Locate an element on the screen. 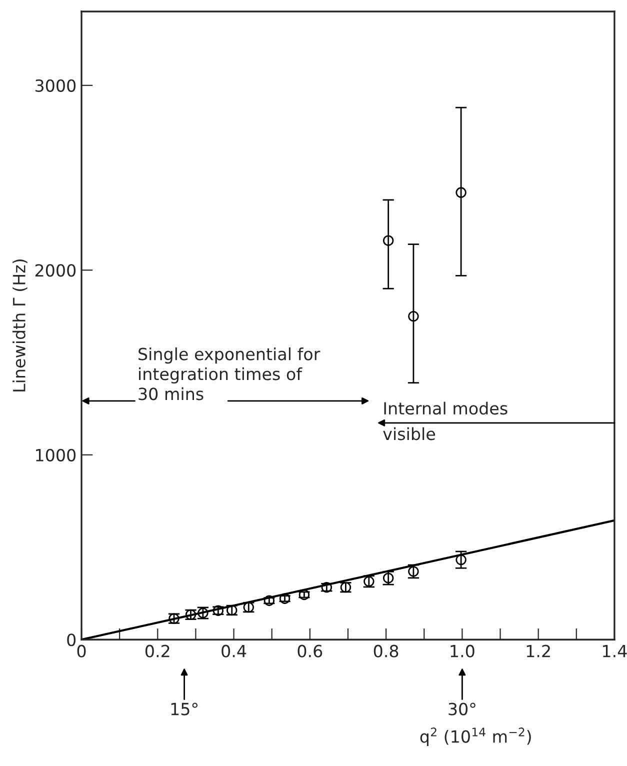 The image size is (627, 766). x-tick-label: 0.2 is located at coordinates (157, 651).